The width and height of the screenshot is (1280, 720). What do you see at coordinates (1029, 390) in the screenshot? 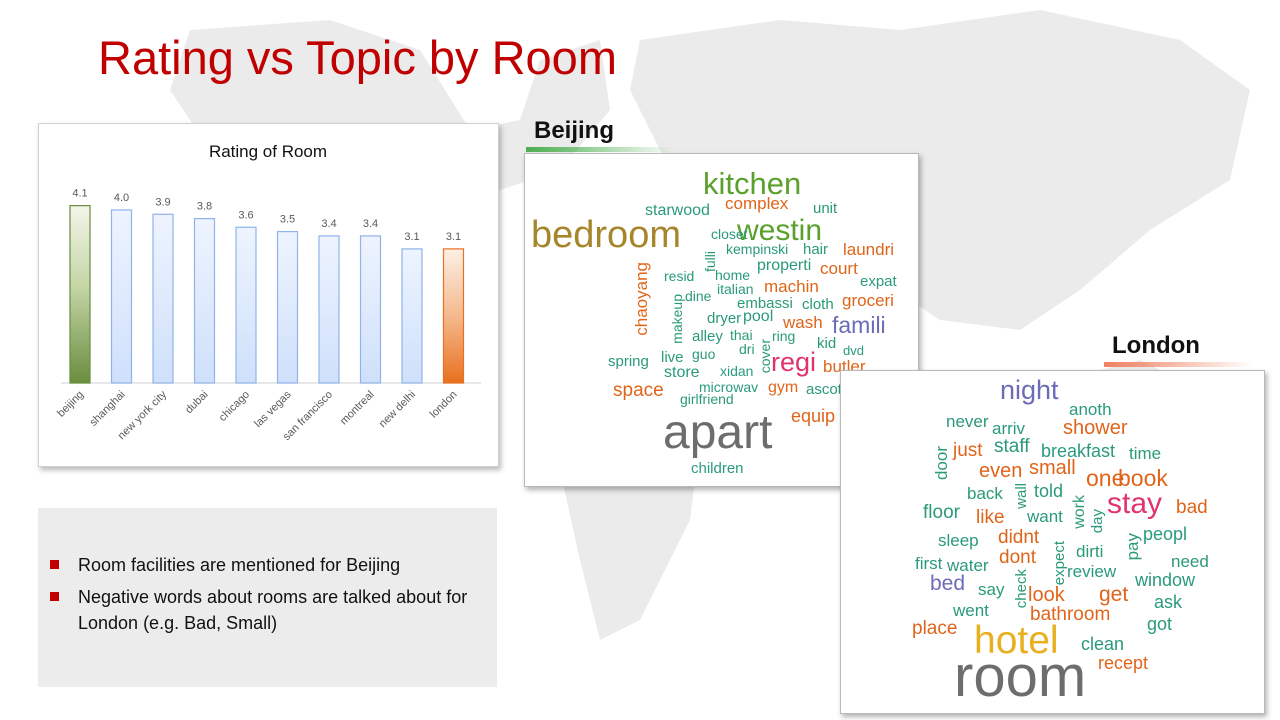
I see `london-word: night` at bounding box center [1029, 390].